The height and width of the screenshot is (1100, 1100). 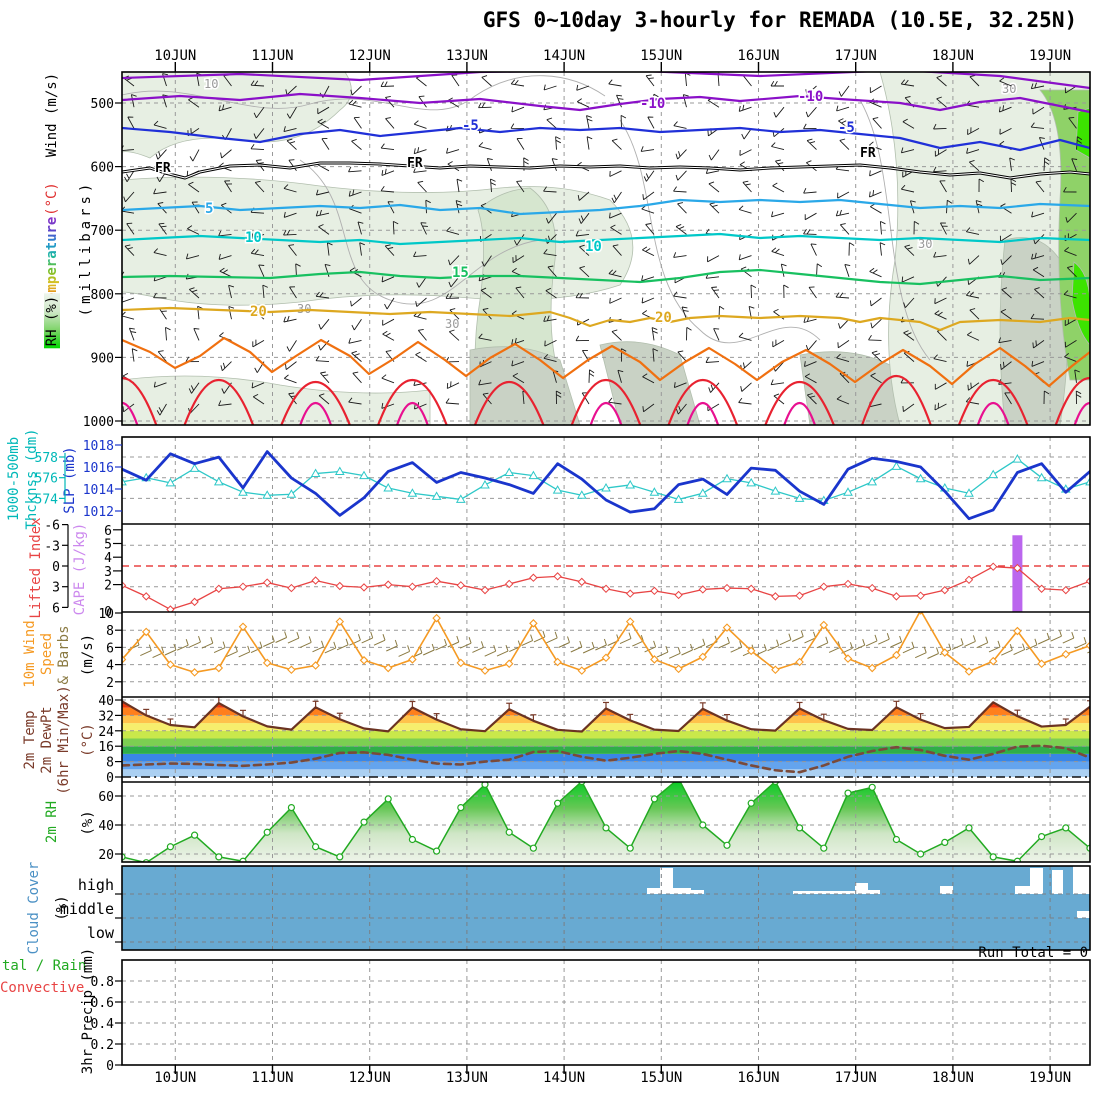 What do you see at coordinates (102, 295) in the screenshot?
I see `pressure-tick: 800` at bounding box center [102, 295].